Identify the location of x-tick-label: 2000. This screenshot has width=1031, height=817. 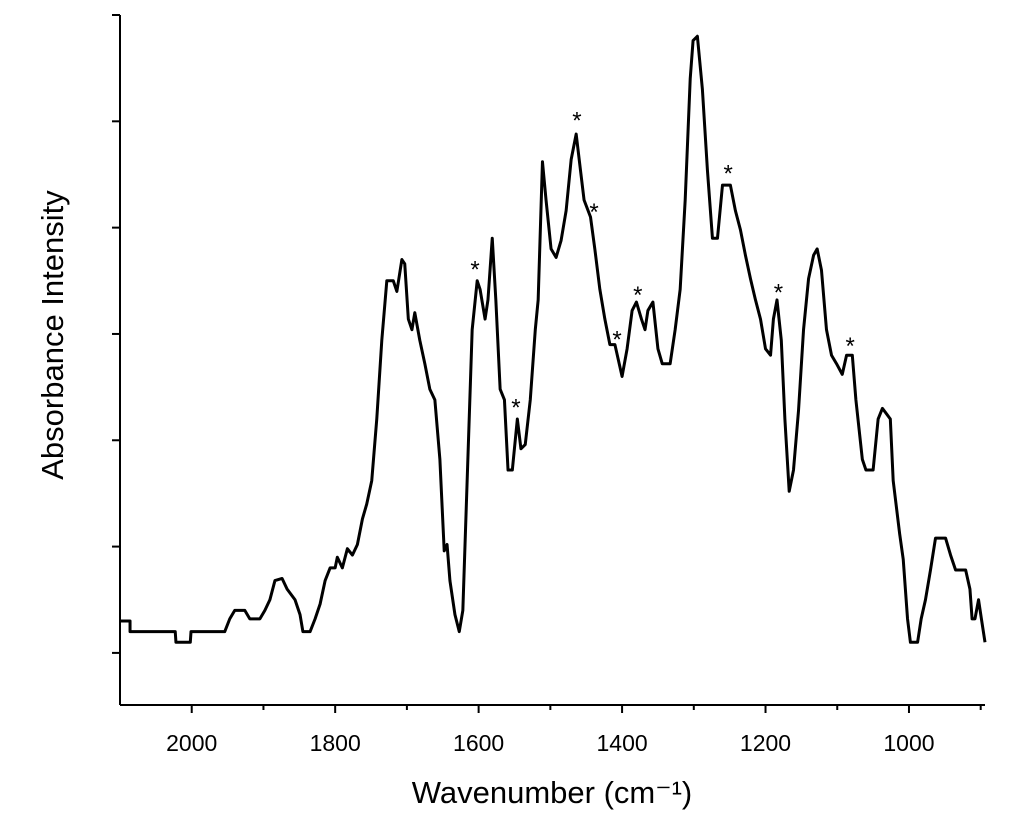
(191, 743).